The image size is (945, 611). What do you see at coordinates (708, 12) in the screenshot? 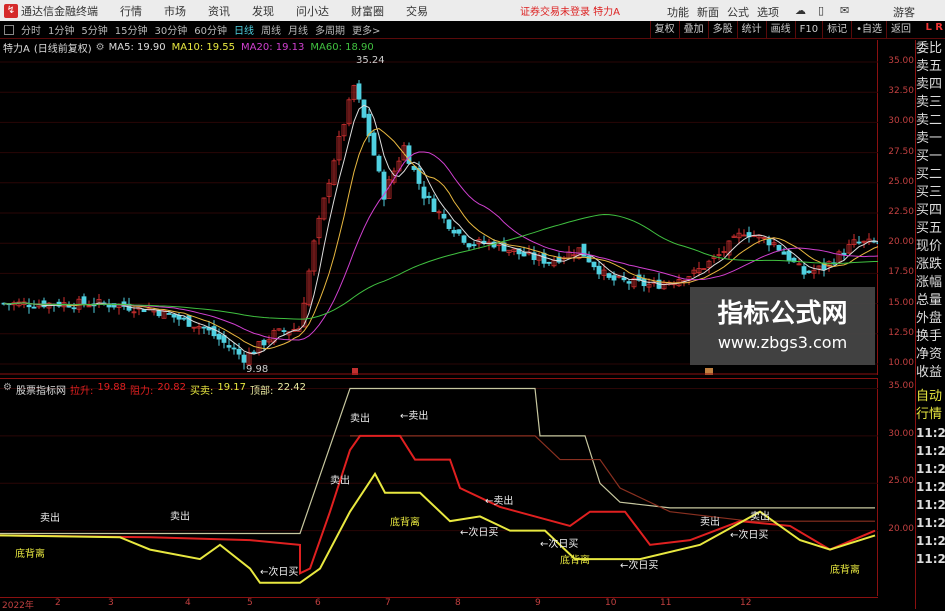
I see `menu-layout: 新面` at bounding box center [708, 12].